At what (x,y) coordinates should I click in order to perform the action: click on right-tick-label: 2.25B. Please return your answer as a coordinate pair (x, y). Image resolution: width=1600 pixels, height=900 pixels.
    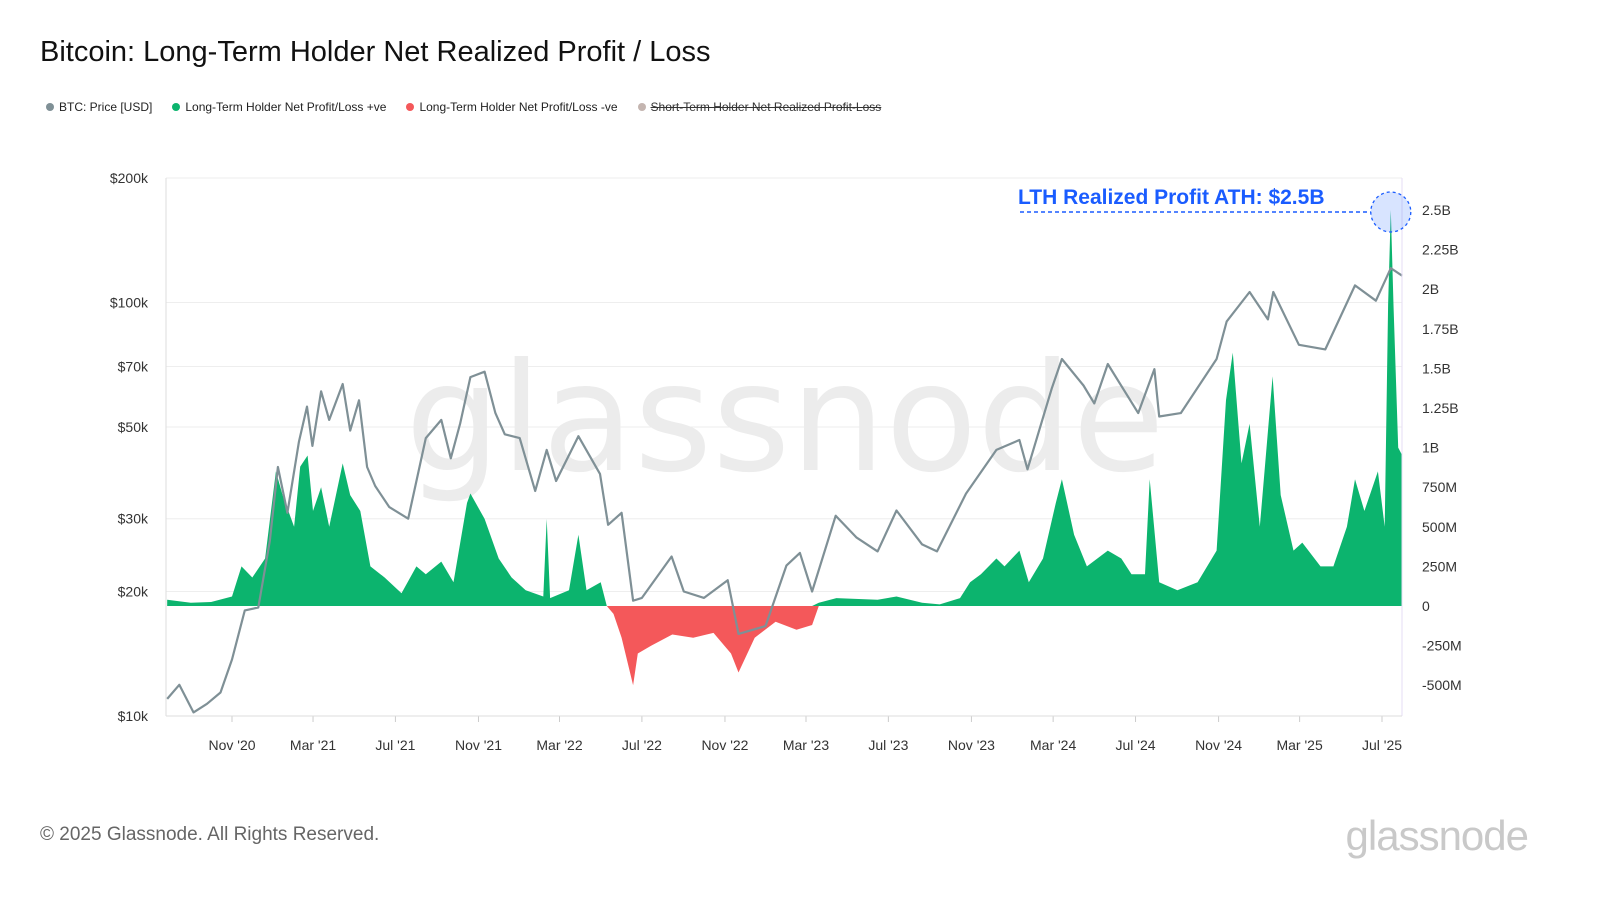
    Looking at the image, I should click on (1440, 250).